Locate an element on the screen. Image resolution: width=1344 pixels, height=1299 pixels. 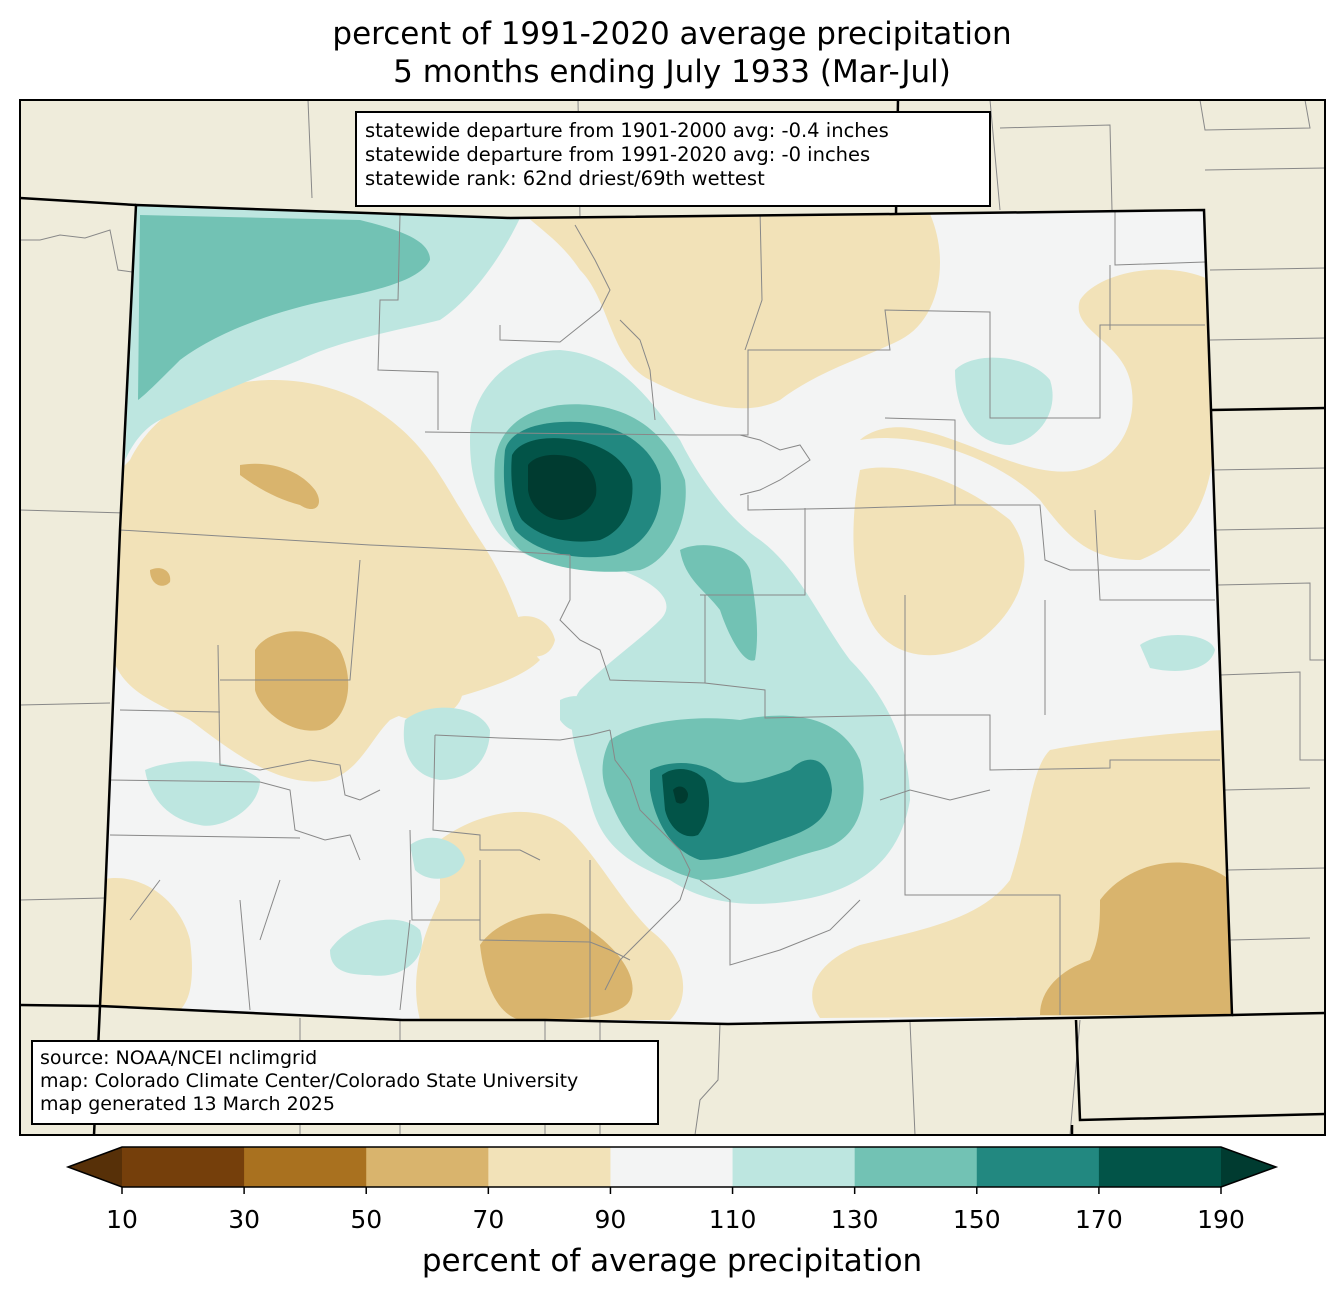
colorbar-tick-label: 150 is located at coordinates (976, 1219).